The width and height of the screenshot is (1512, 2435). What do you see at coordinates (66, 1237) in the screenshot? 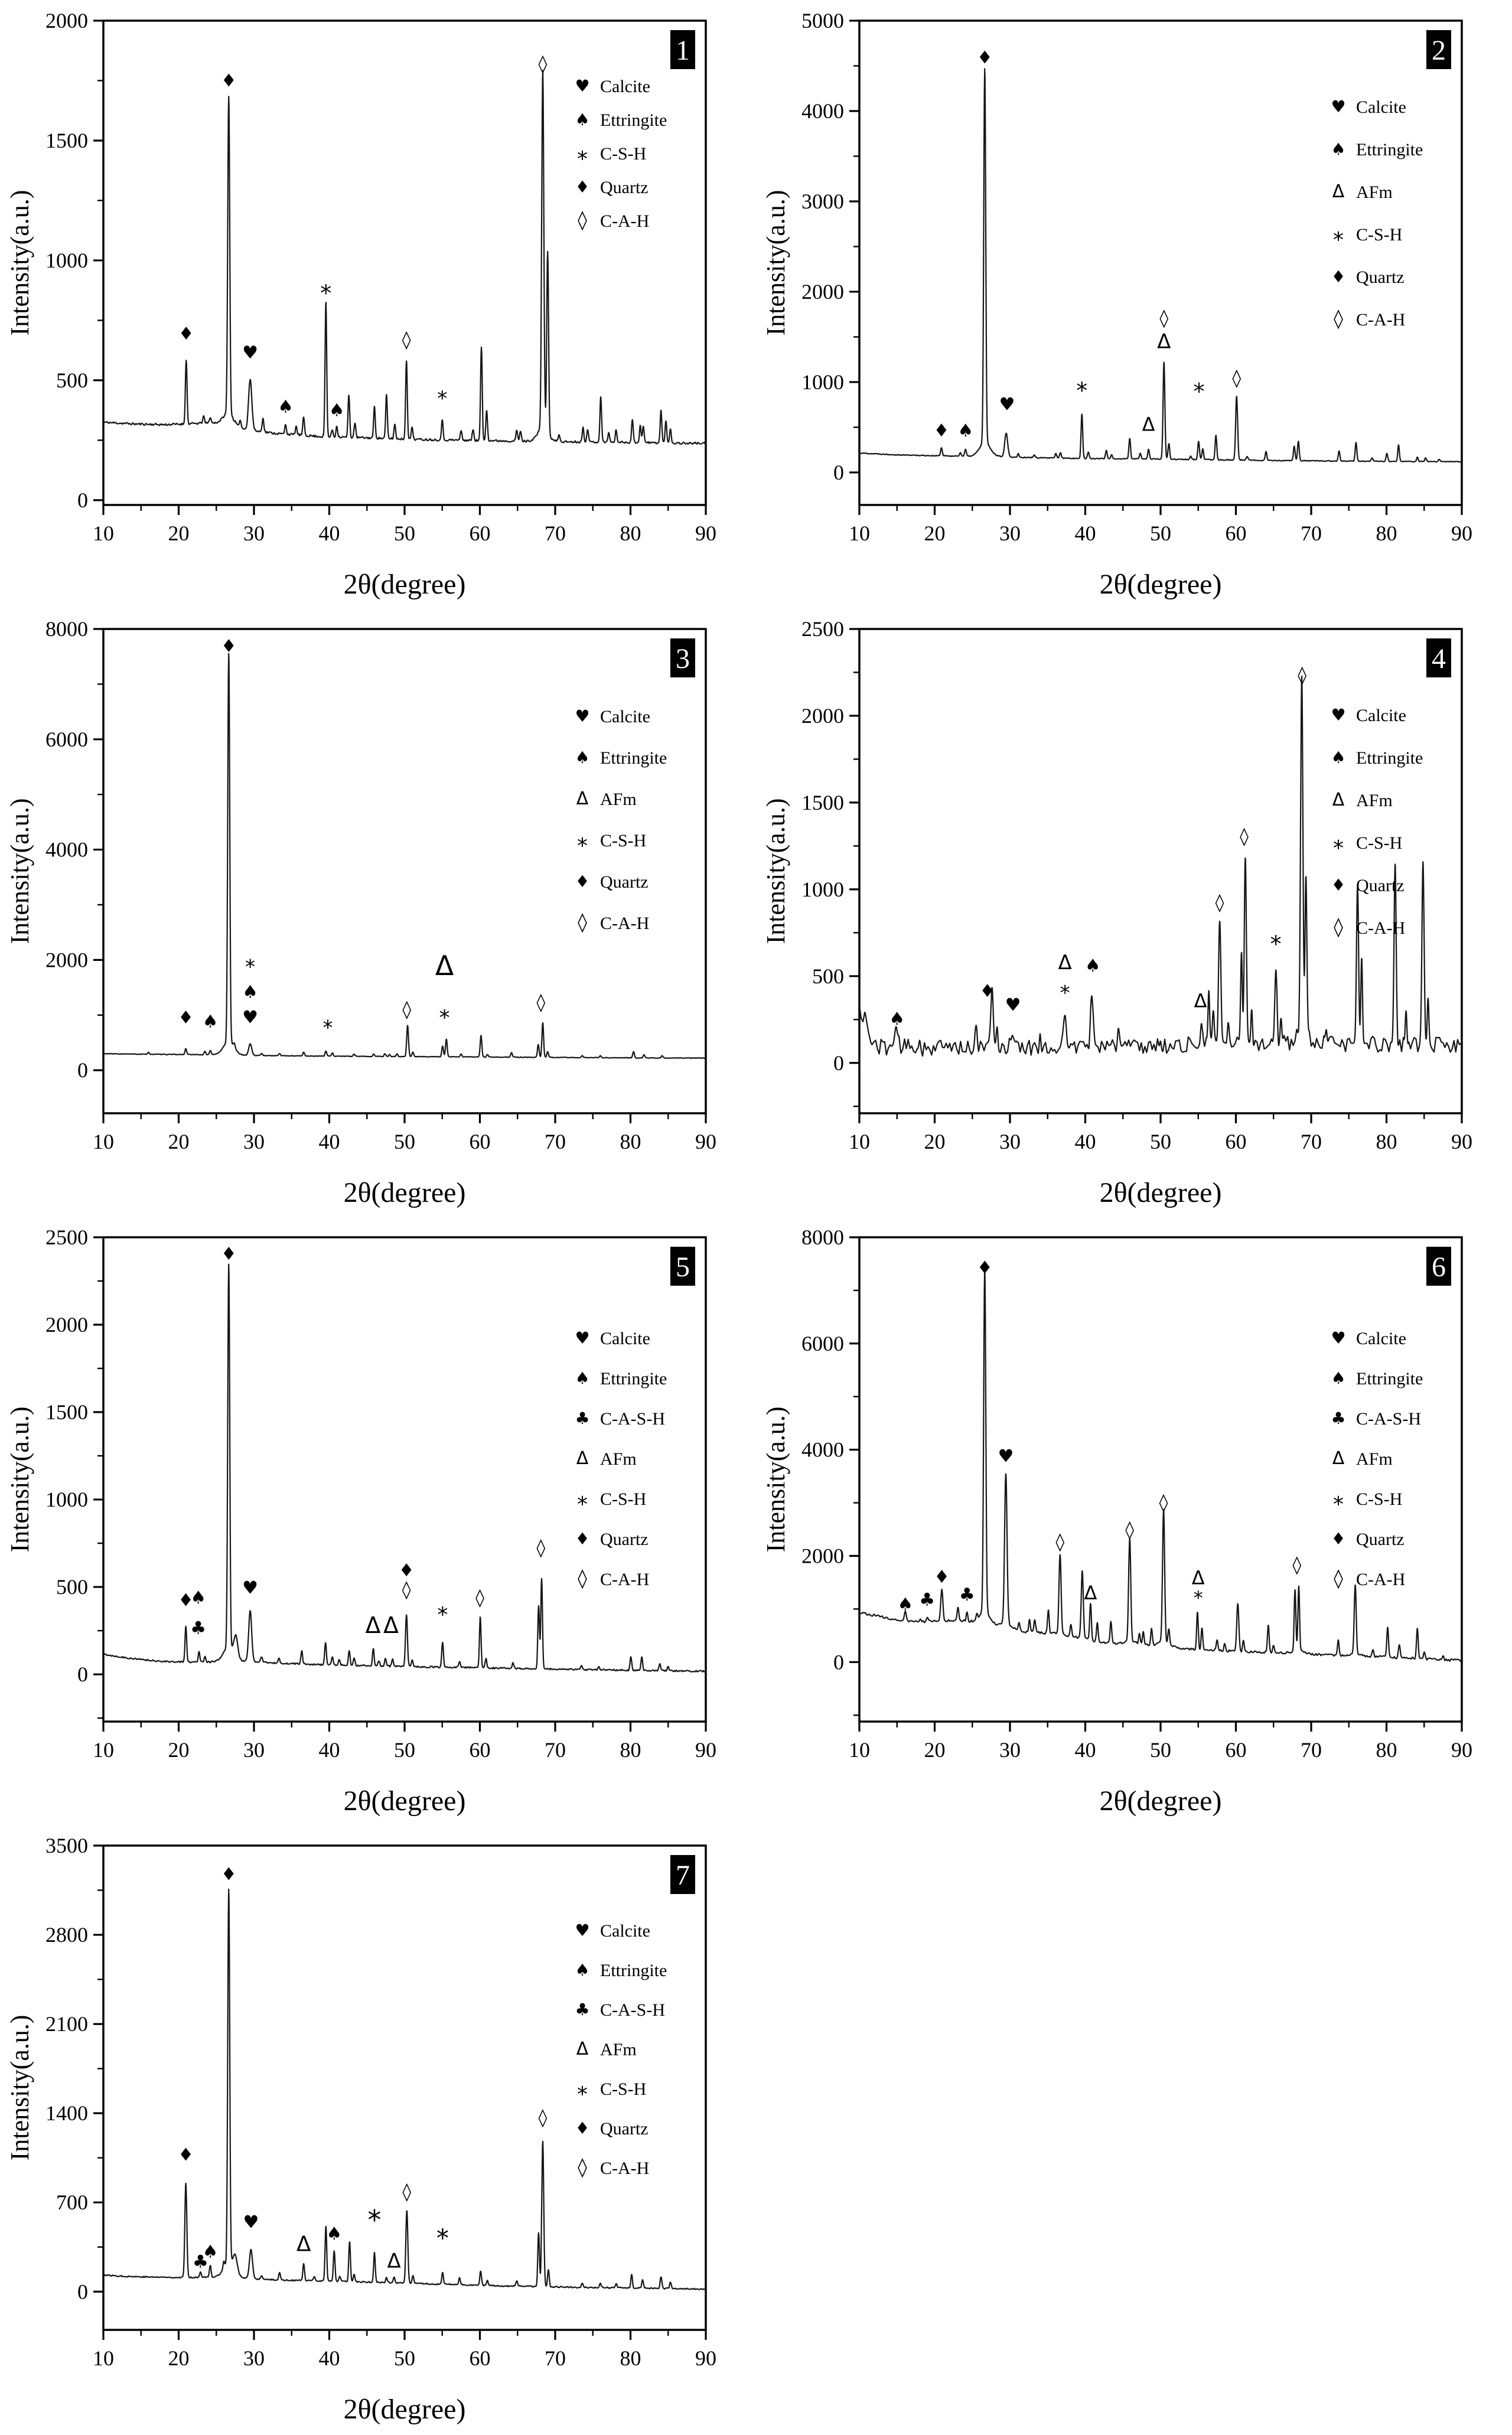
I see `y-tick-label: 2500` at bounding box center [66, 1237].